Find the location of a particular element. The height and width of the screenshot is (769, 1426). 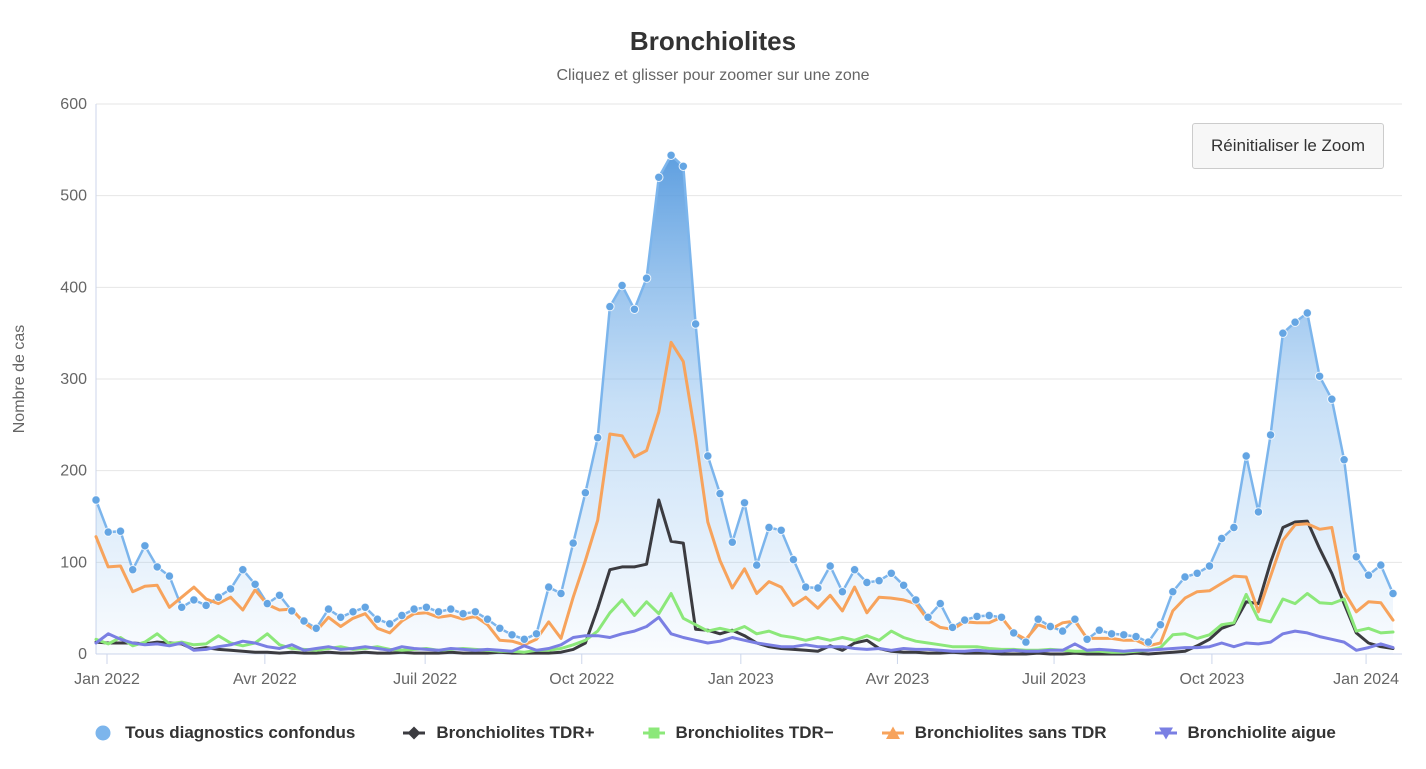

legend-item-0: Tous diagnostics confondus is located at coordinates (222, 733).